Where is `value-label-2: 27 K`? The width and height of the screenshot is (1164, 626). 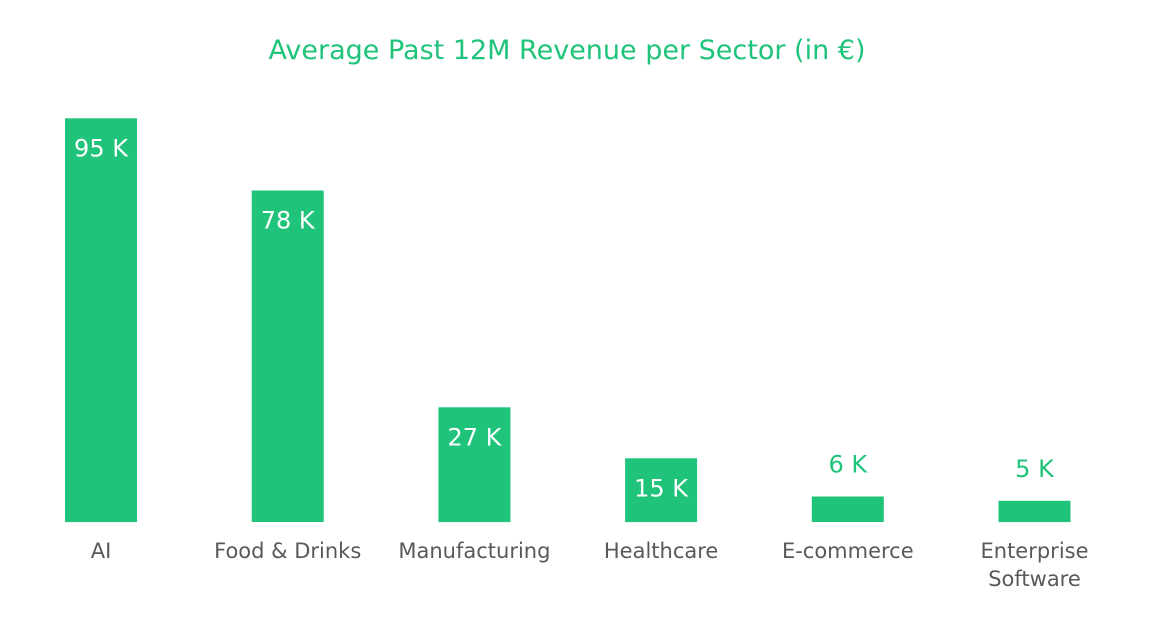
value-label-2: 27 K is located at coordinates (474, 437).